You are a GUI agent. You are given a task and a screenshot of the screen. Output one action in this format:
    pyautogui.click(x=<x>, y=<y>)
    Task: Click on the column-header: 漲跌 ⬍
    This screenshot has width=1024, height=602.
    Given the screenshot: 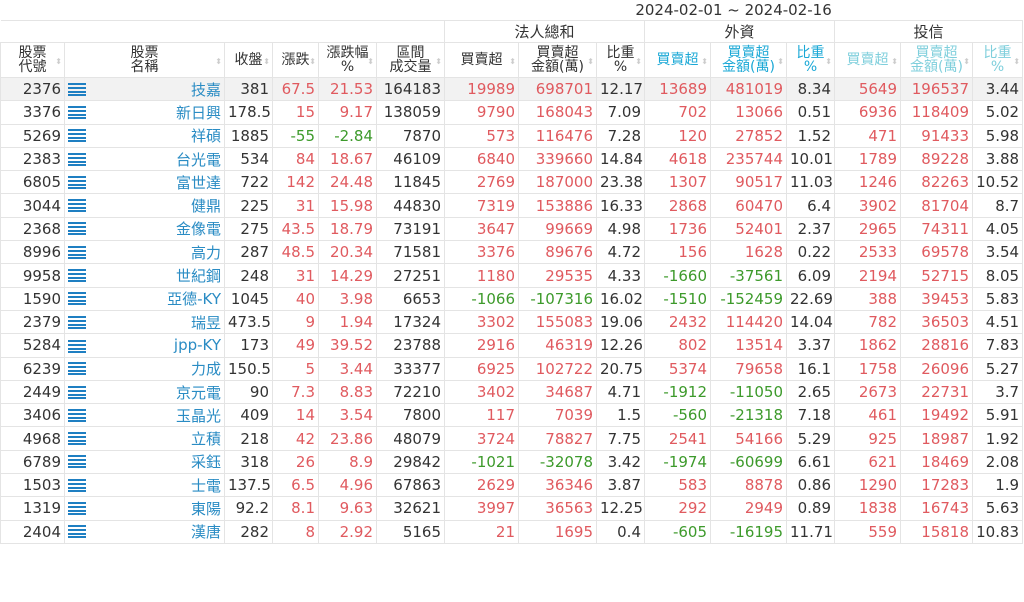 What is the action you would take?
    pyautogui.click(x=295, y=60)
    